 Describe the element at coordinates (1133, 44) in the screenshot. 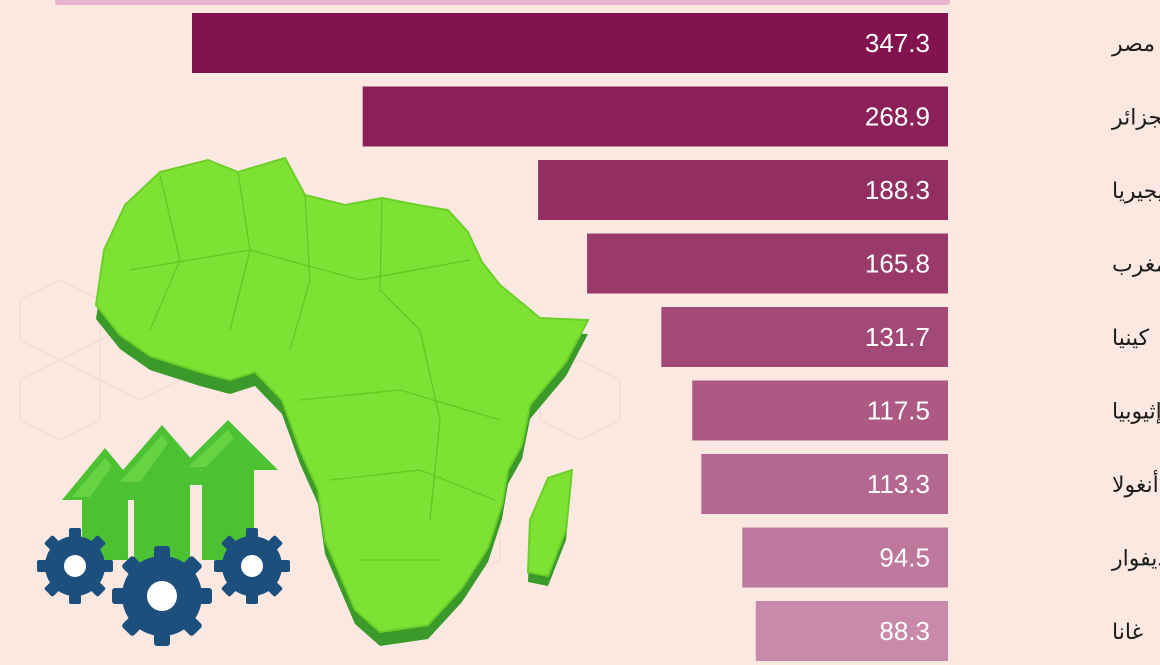

I see `category-label: مصر` at that location.